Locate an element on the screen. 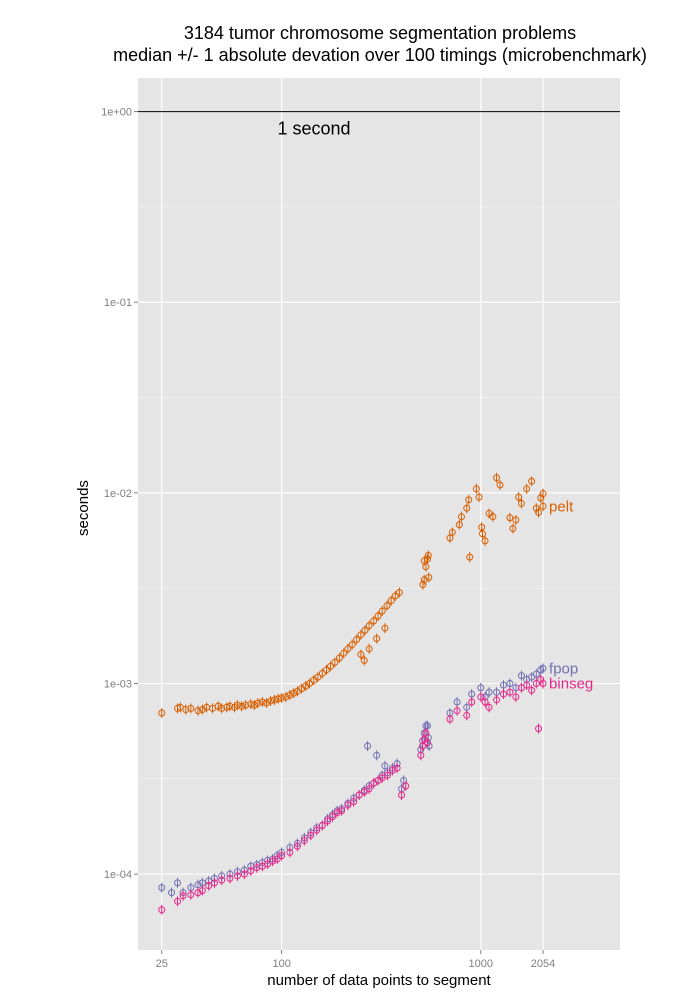 The height and width of the screenshot is (1000, 700). y-tick-label: 1e+00 is located at coordinates (116, 113).